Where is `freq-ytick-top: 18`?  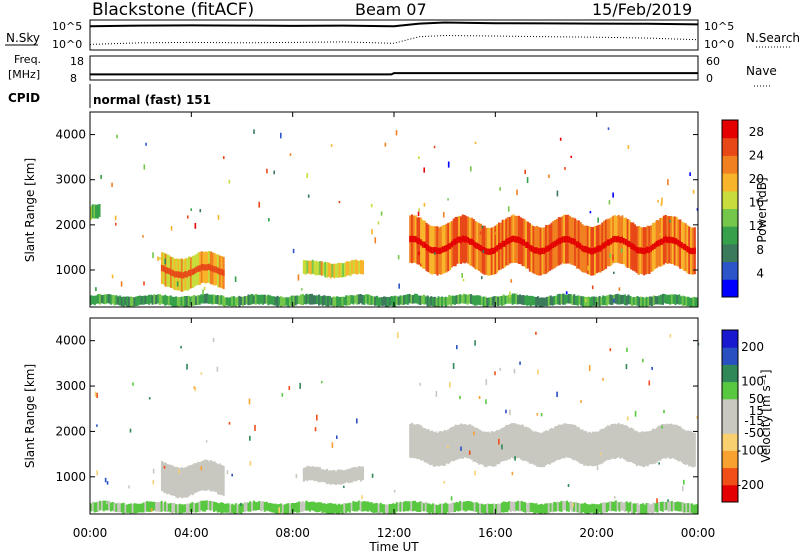 freq-ytick-top: 18 is located at coordinates (77, 61).